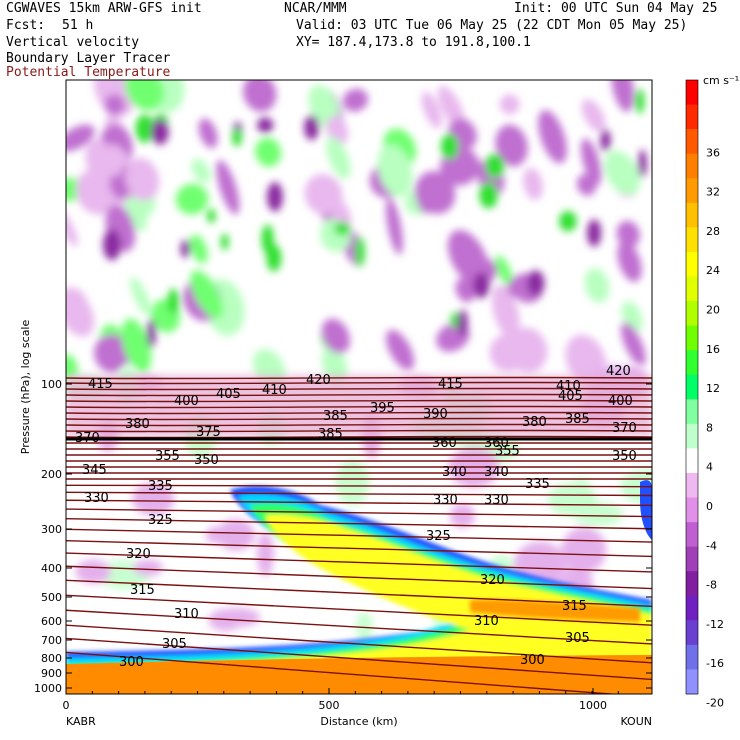 The image size is (740, 740). What do you see at coordinates (73, 42) in the screenshot?
I see `field-vertical-velocity: Vertical velocity` at bounding box center [73, 42].